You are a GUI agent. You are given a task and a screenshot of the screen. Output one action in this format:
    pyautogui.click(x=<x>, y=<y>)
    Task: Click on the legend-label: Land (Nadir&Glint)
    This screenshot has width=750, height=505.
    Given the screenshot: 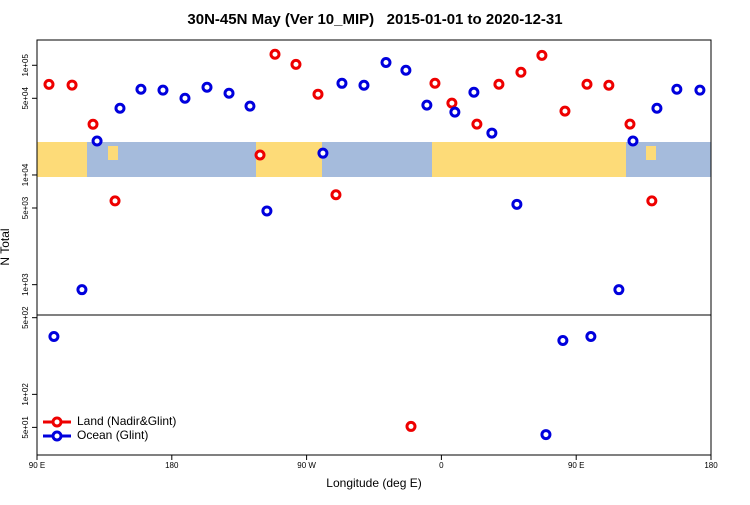 What is the action you would take?
    pyautogui.click(x=126, y=421)
    